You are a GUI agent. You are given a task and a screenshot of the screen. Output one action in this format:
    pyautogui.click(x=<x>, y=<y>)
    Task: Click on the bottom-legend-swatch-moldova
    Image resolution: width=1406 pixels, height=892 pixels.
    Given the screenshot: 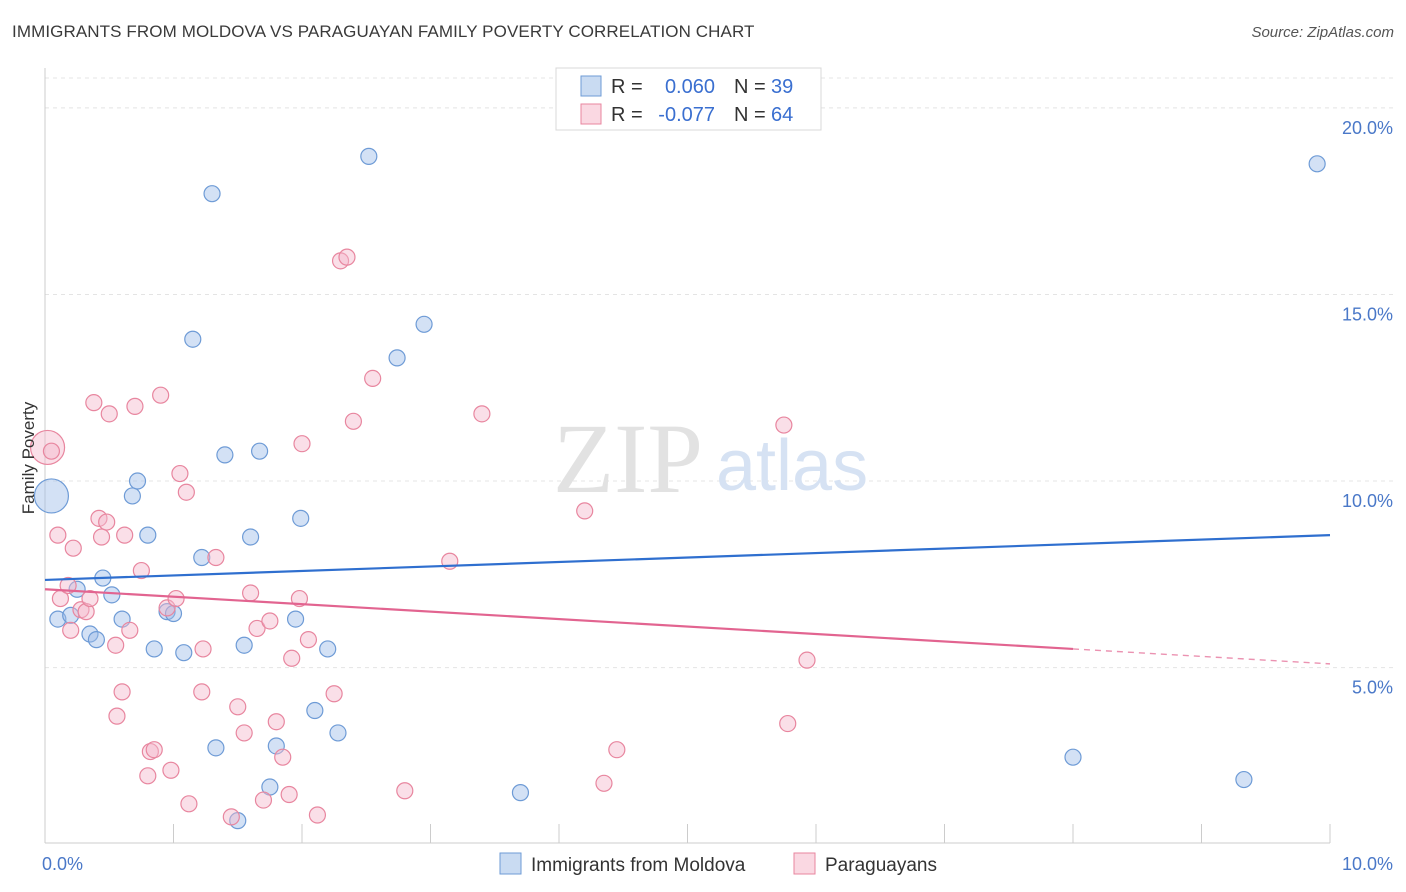 What is the action you would take?
    pyautogui.click(x=510, y=863)
    